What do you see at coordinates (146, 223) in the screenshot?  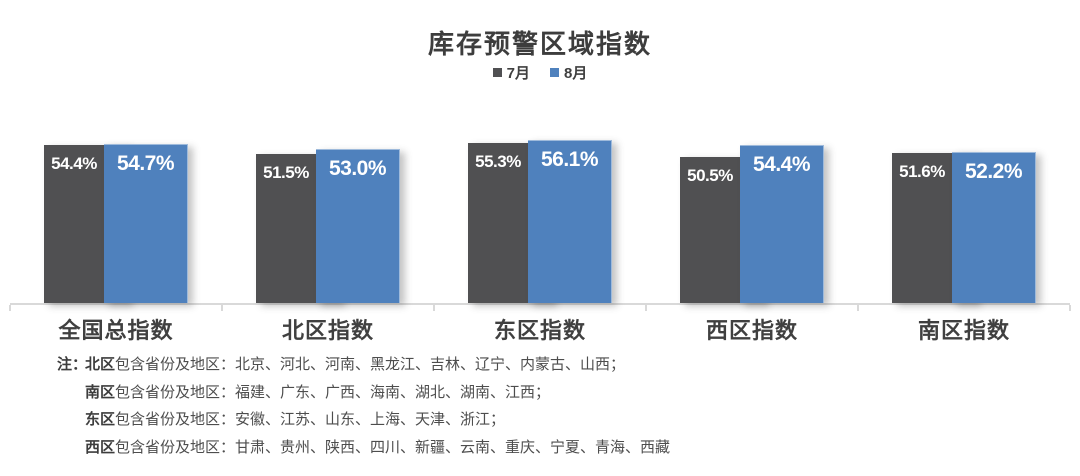 I see `bar-8月-全国总指数: 54.7%` at bounding box center [146, 223].